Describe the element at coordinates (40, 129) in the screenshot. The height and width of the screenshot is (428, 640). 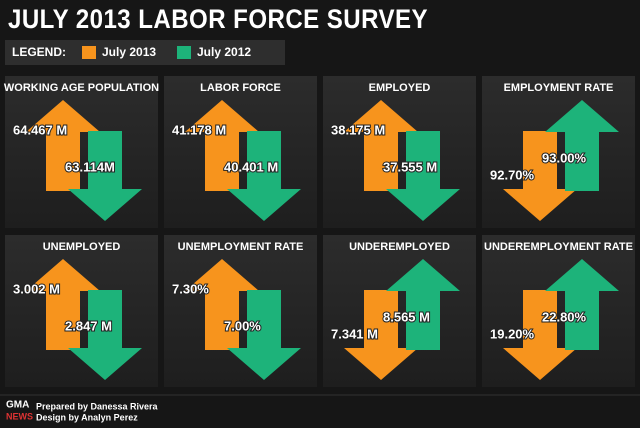
I see `value-label: 64.467 M` at that location.